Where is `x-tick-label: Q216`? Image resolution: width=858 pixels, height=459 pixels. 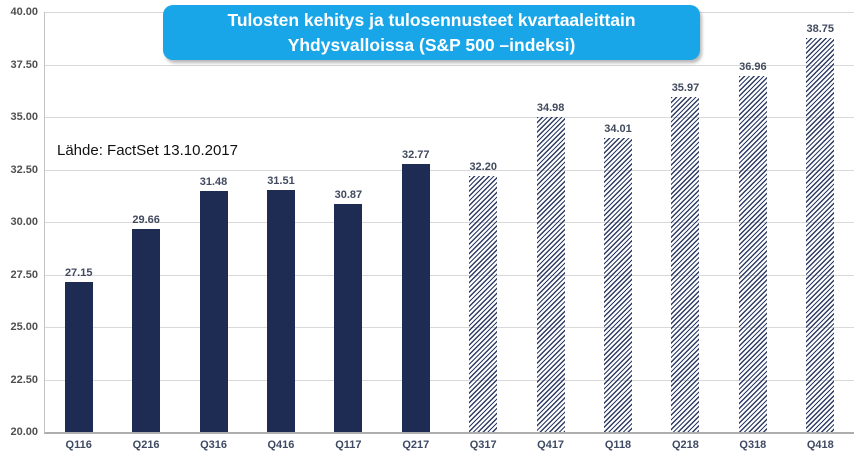 x-tick-label: Q216 is located at coordinates (146, 445).